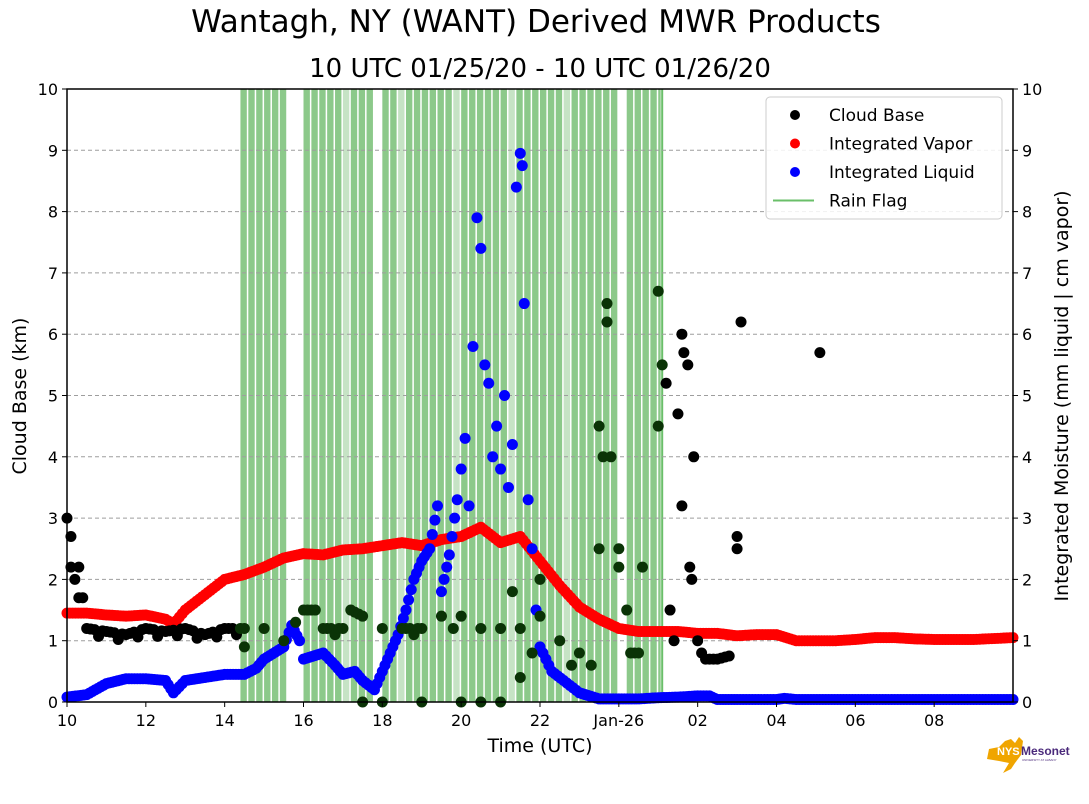  I want to click on y-tick-label-left: 0, so click(53, 702).